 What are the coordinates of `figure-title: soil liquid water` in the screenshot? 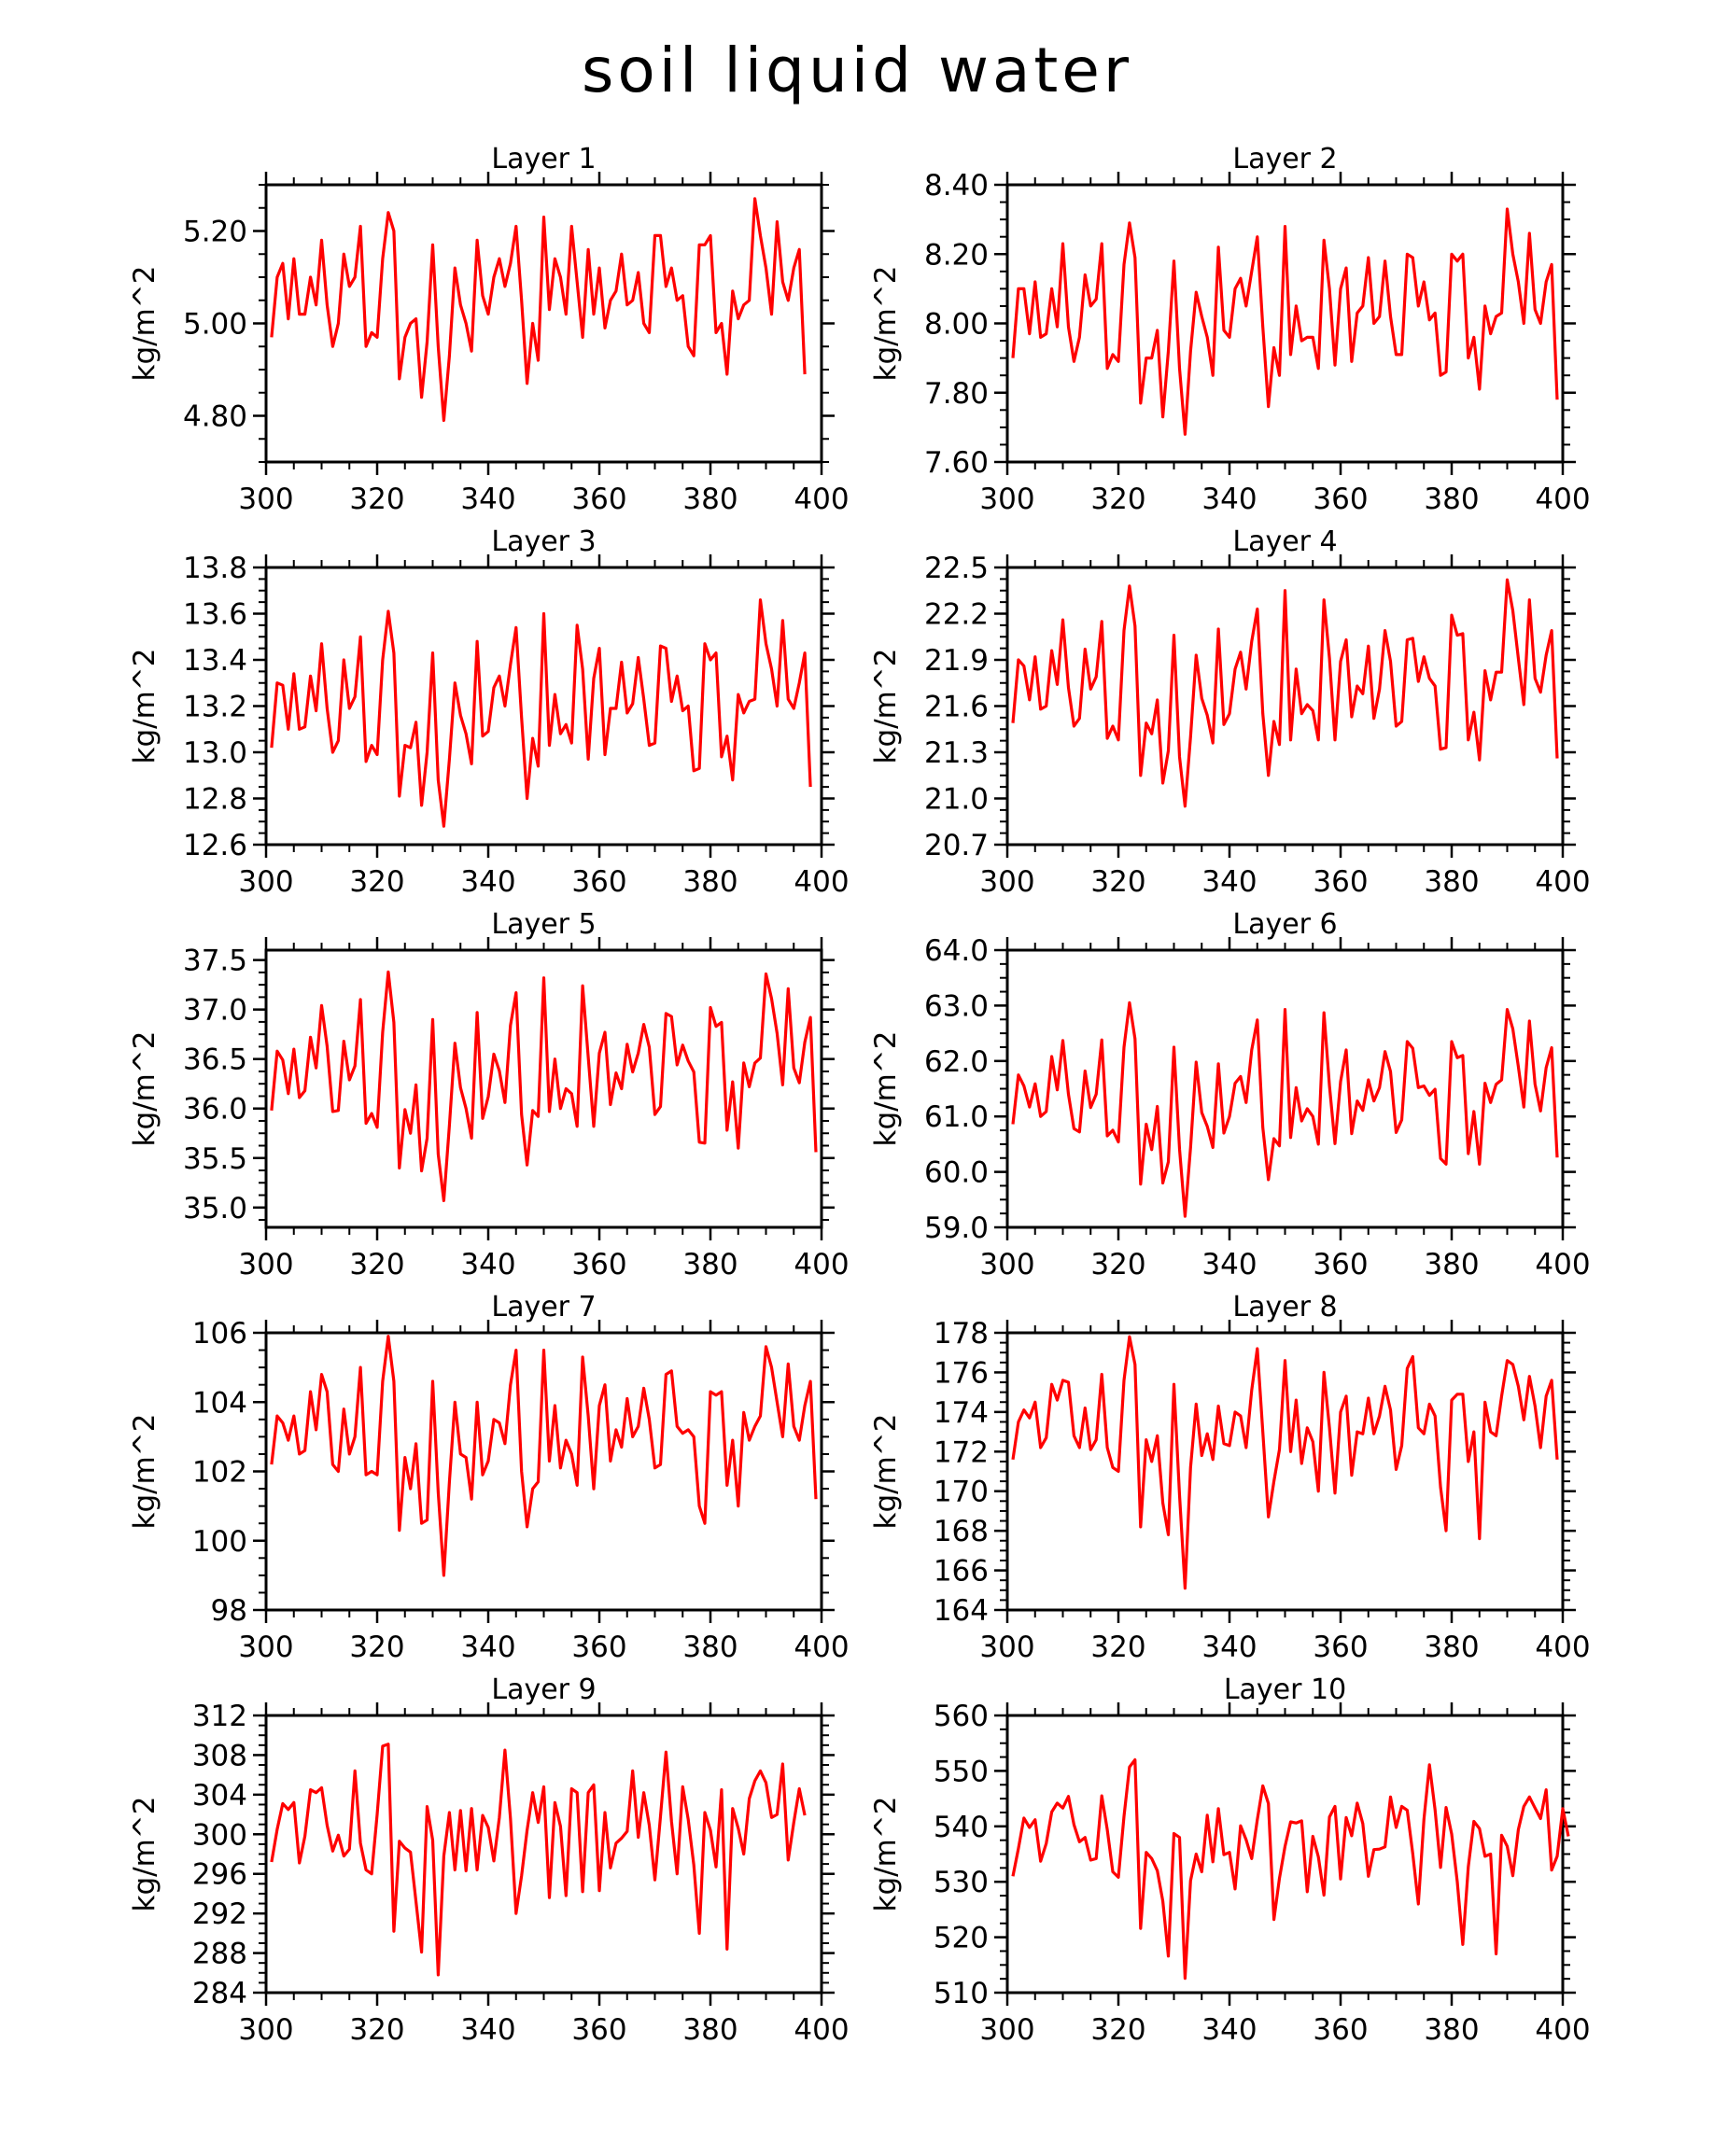 It's located at (857, 70).